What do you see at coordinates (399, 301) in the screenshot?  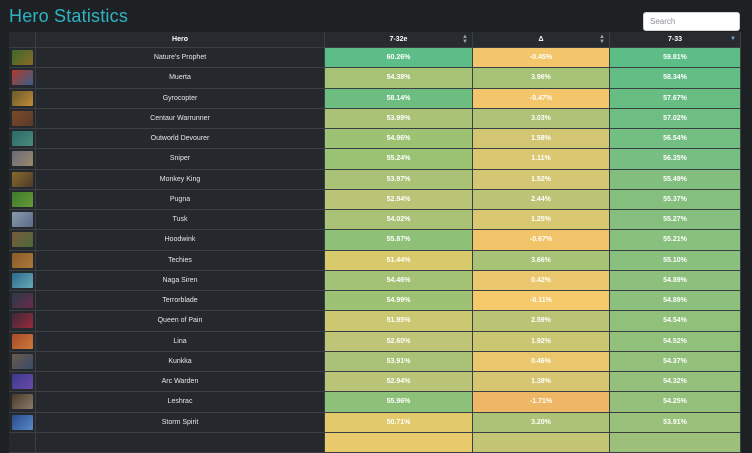 I see `winrate-7-32e: 54.99%` at bounding box center [399, 301].